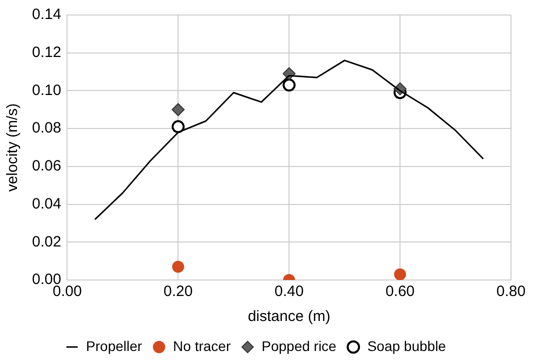 This screenshot has height=364, width=533. What do you see at coordinates (47, 15) in the screenshot?
I see `y-tick-label: 0.14` at bounding box center [47, 15].